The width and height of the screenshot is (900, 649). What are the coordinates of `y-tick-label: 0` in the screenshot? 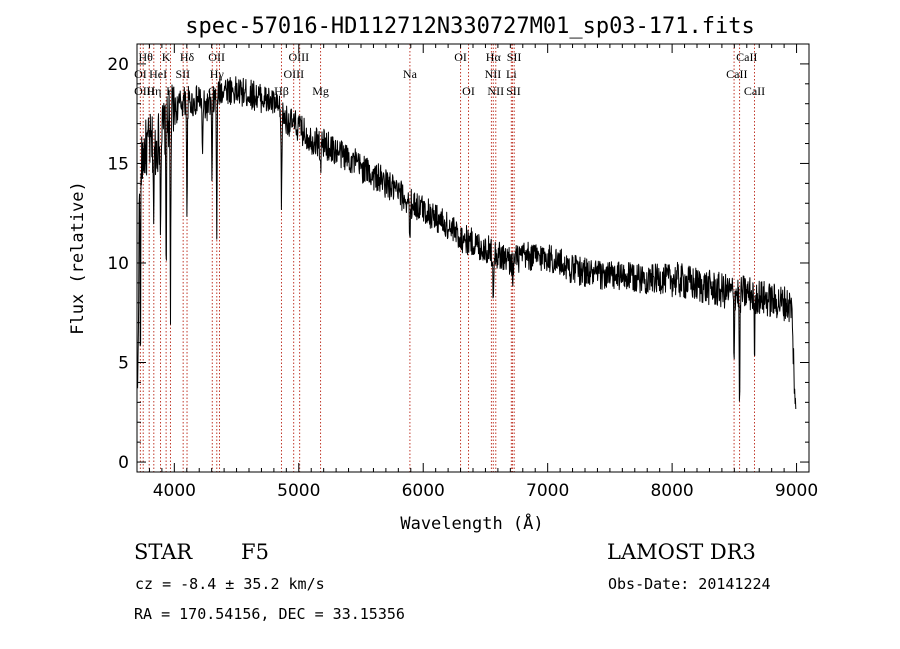 It's located at (123, 463).